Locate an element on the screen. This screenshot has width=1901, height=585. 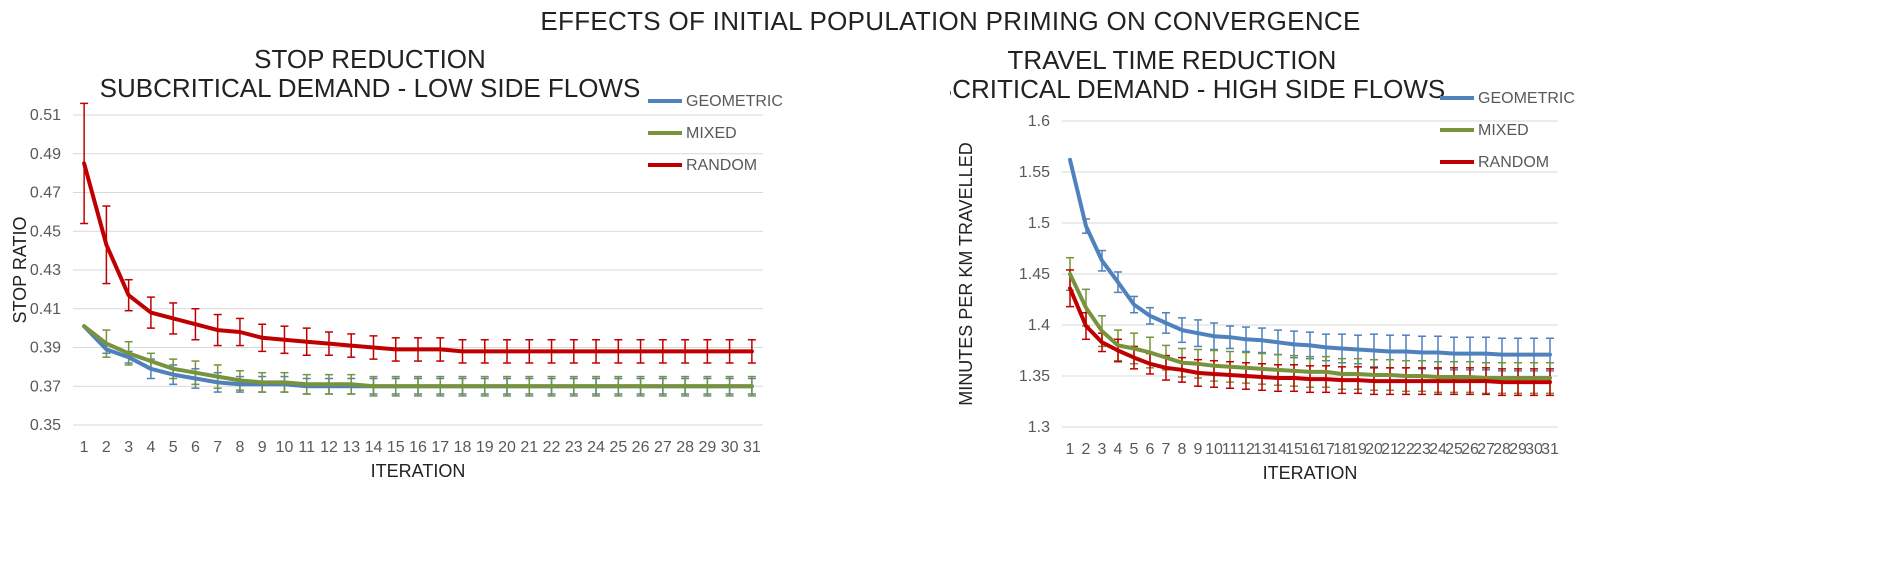
y-tick-label: 0.45 is located at coordinates (45, 231).